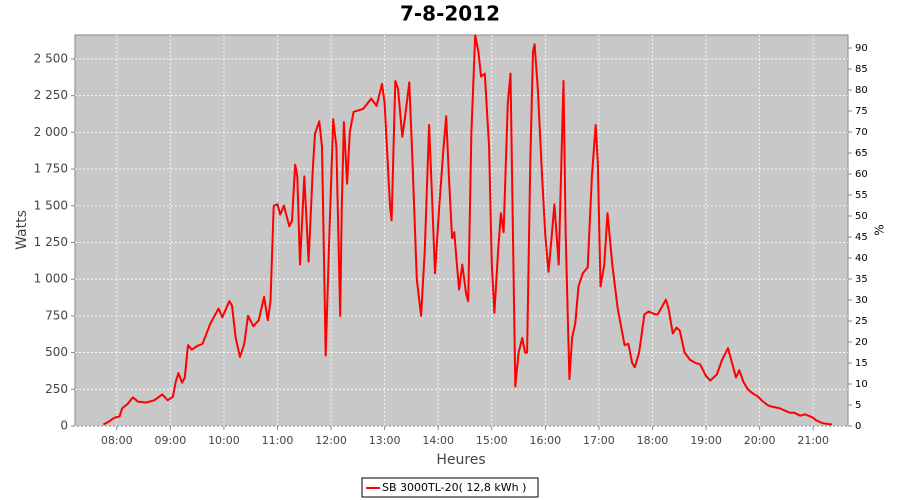 The height and width of the screenshot is (500, 900). What do you see at coordinates (861, 132) in the screenshot?
I see `y2-tick-label: 70` at bounding box center [861, 132].